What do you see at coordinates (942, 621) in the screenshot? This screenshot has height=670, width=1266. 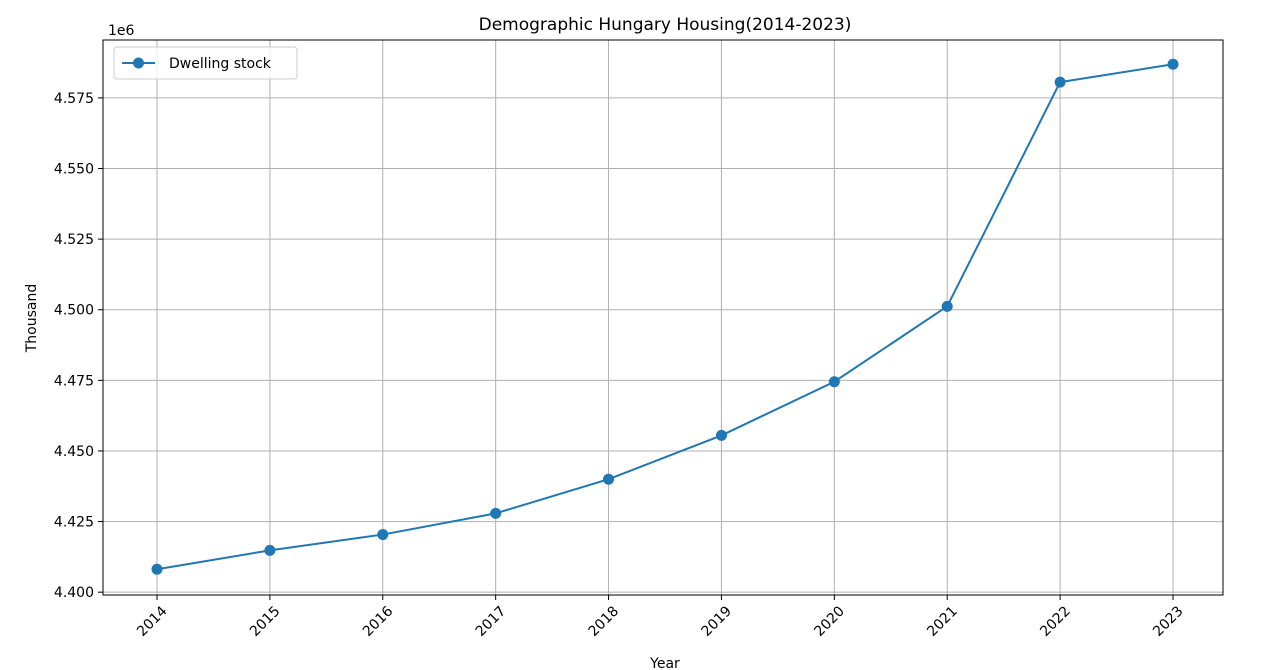 I see `x-tick-label: 2021` at bounding box center [942, 621].